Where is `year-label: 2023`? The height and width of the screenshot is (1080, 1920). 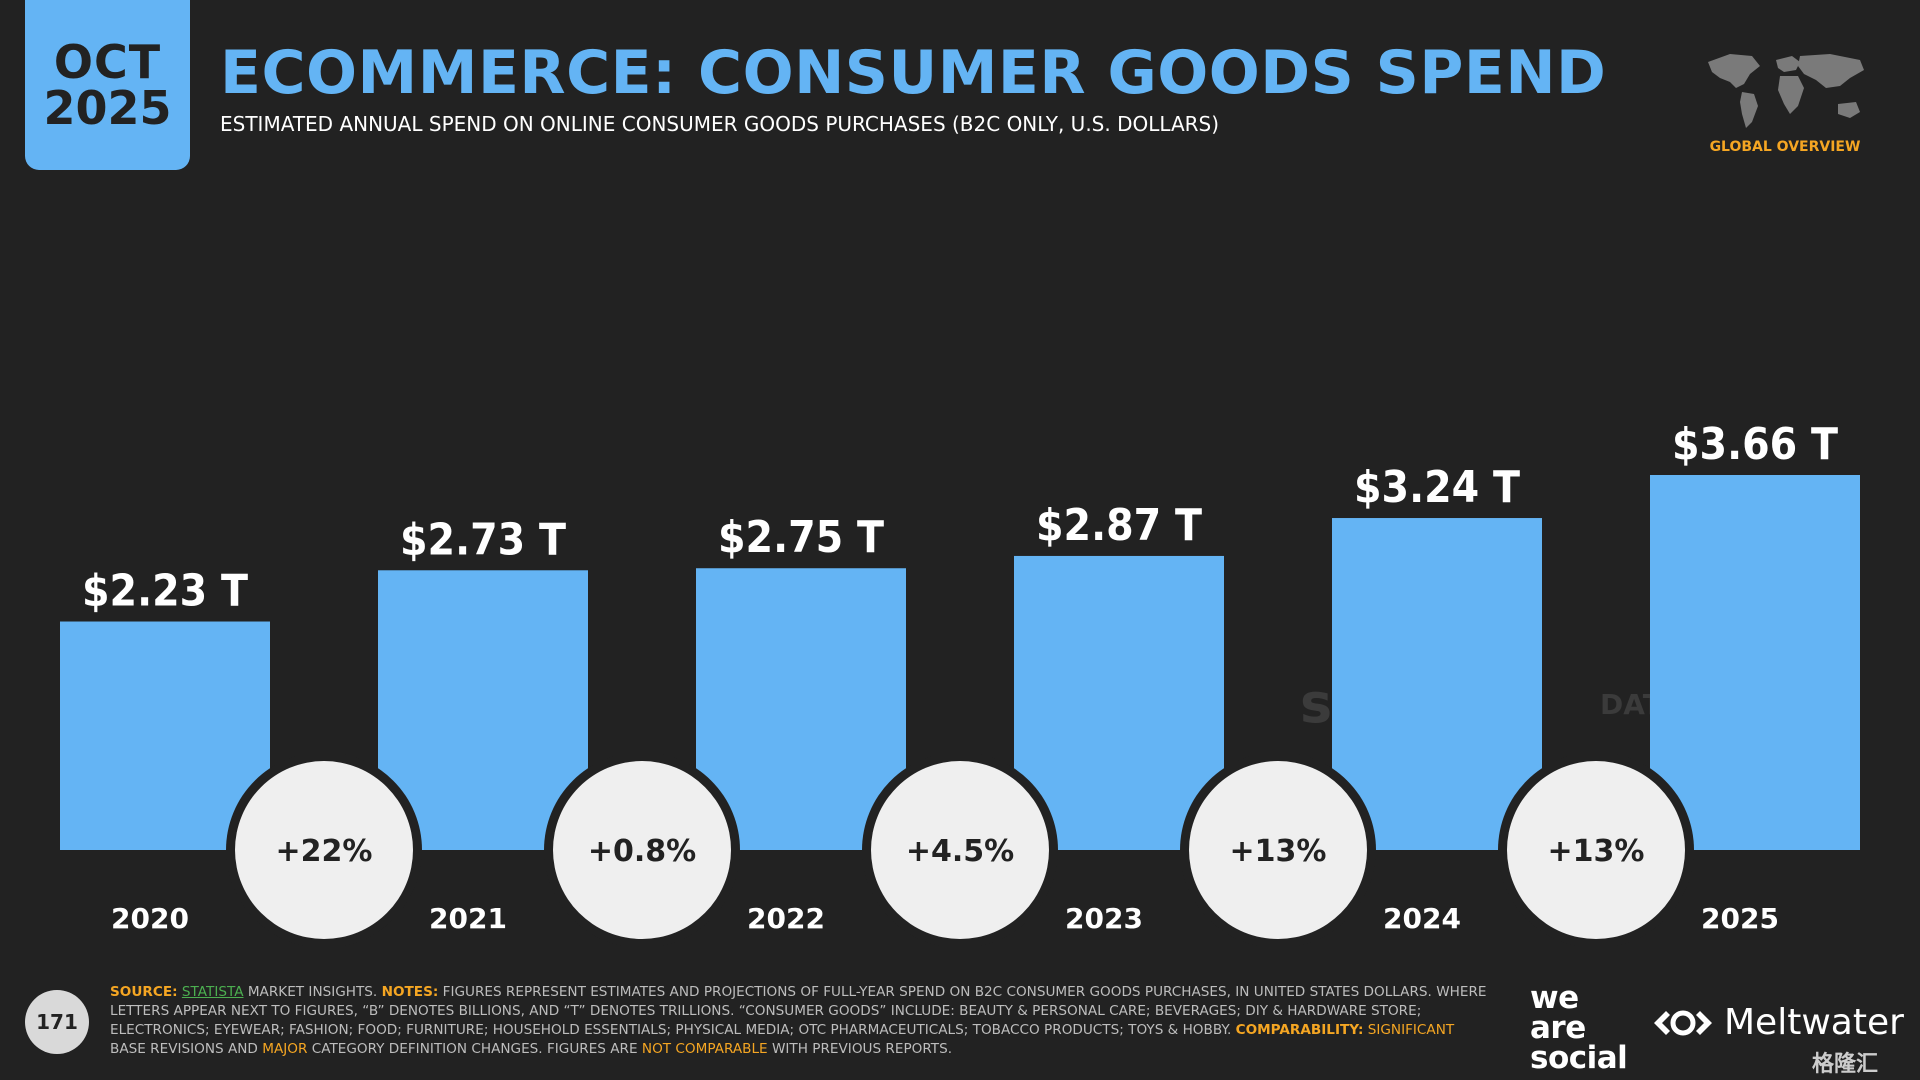 year-label: 2023 is located at coordinates (1104, 918).